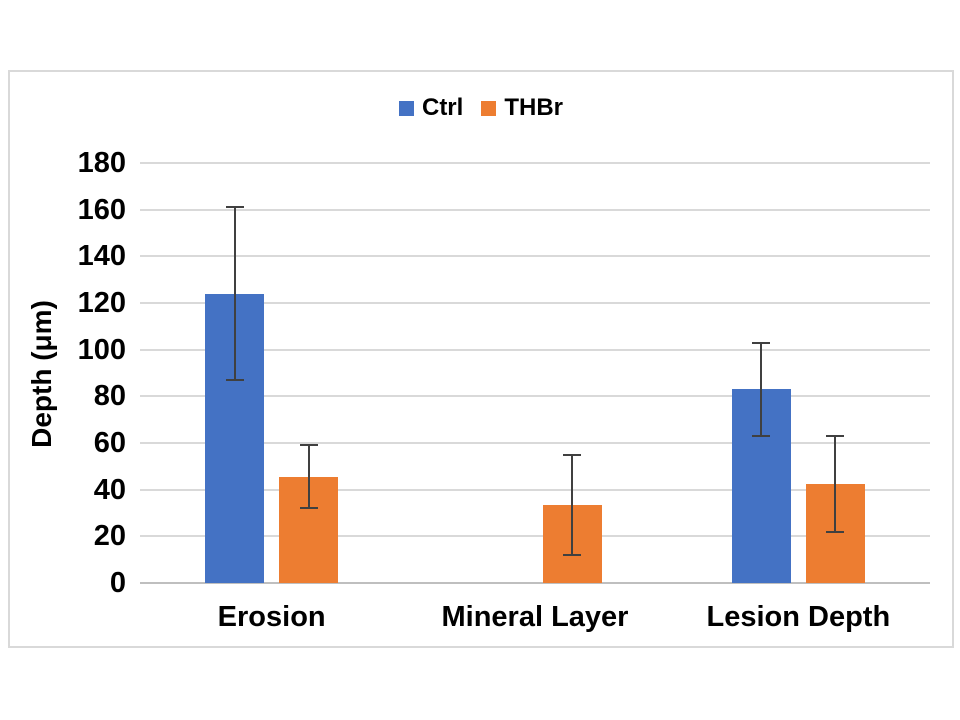  Describe the element at coordinates (835, 484) in the screenshot. I see `error-bar-thbr-lesion-depth` at that location.